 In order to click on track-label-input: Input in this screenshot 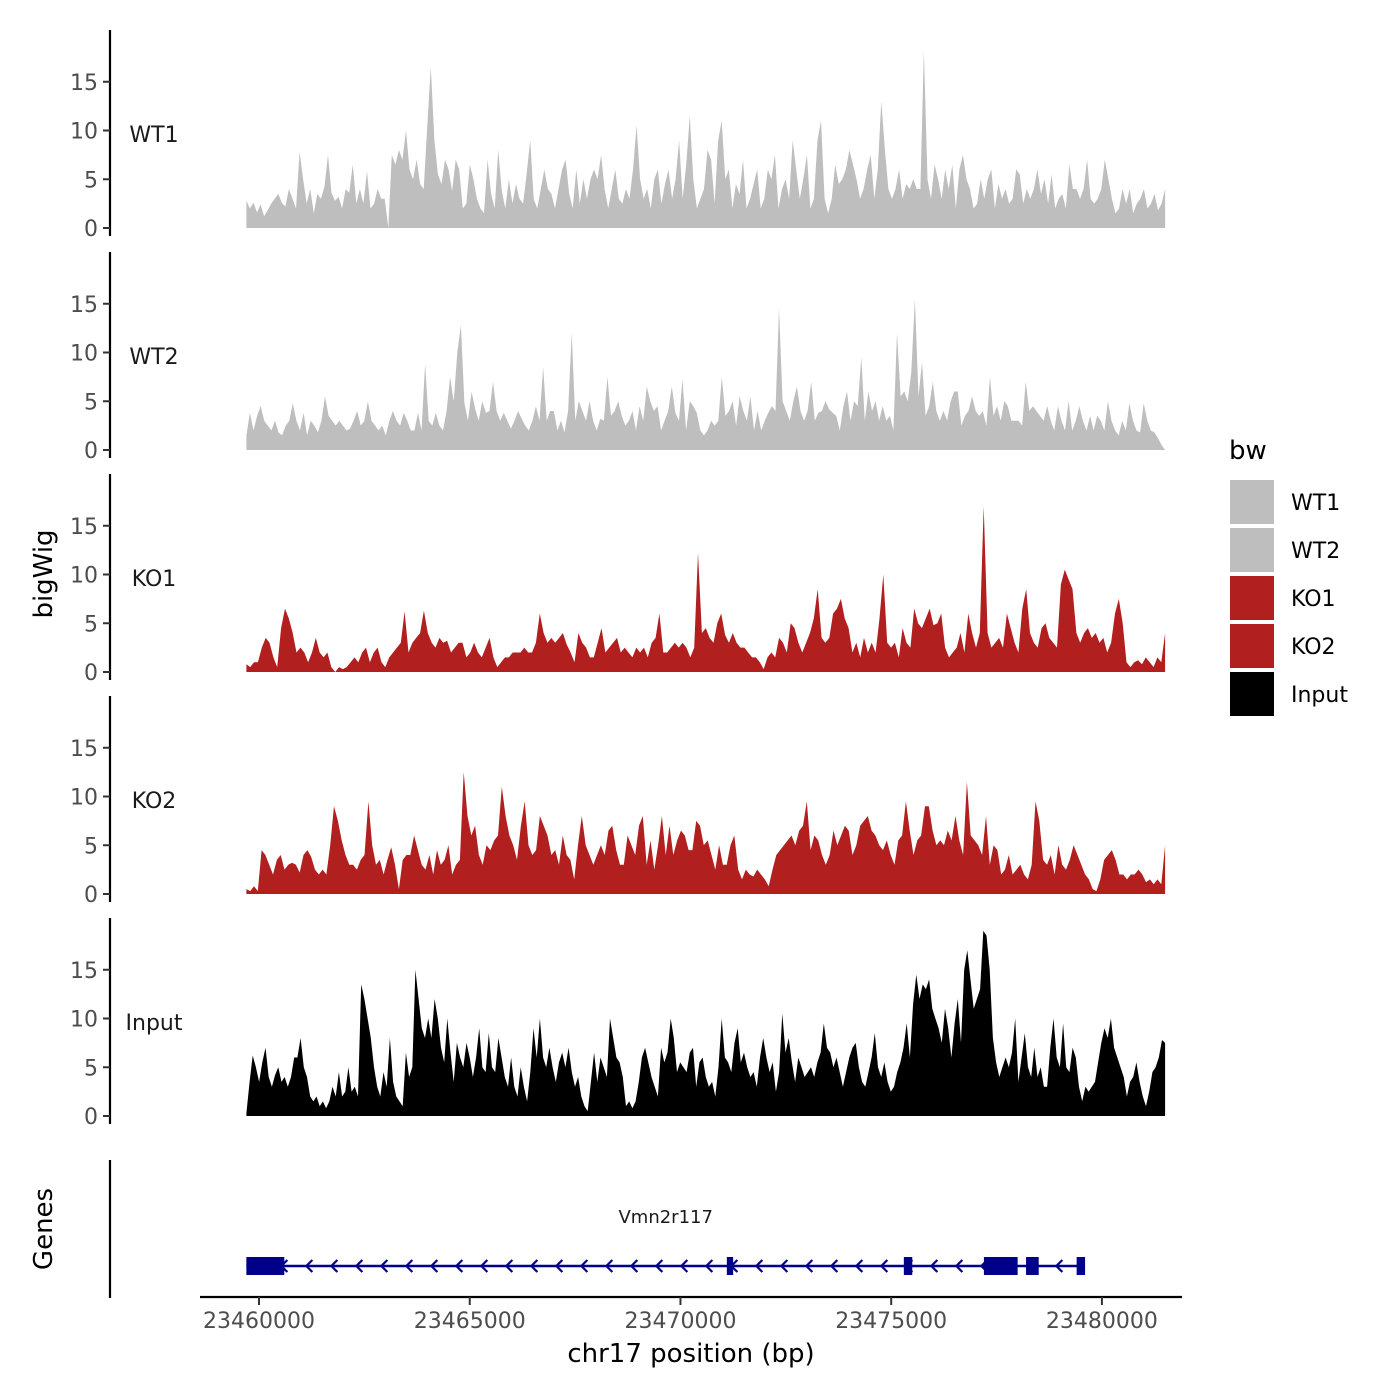, I will do `click(154, 1023)`.